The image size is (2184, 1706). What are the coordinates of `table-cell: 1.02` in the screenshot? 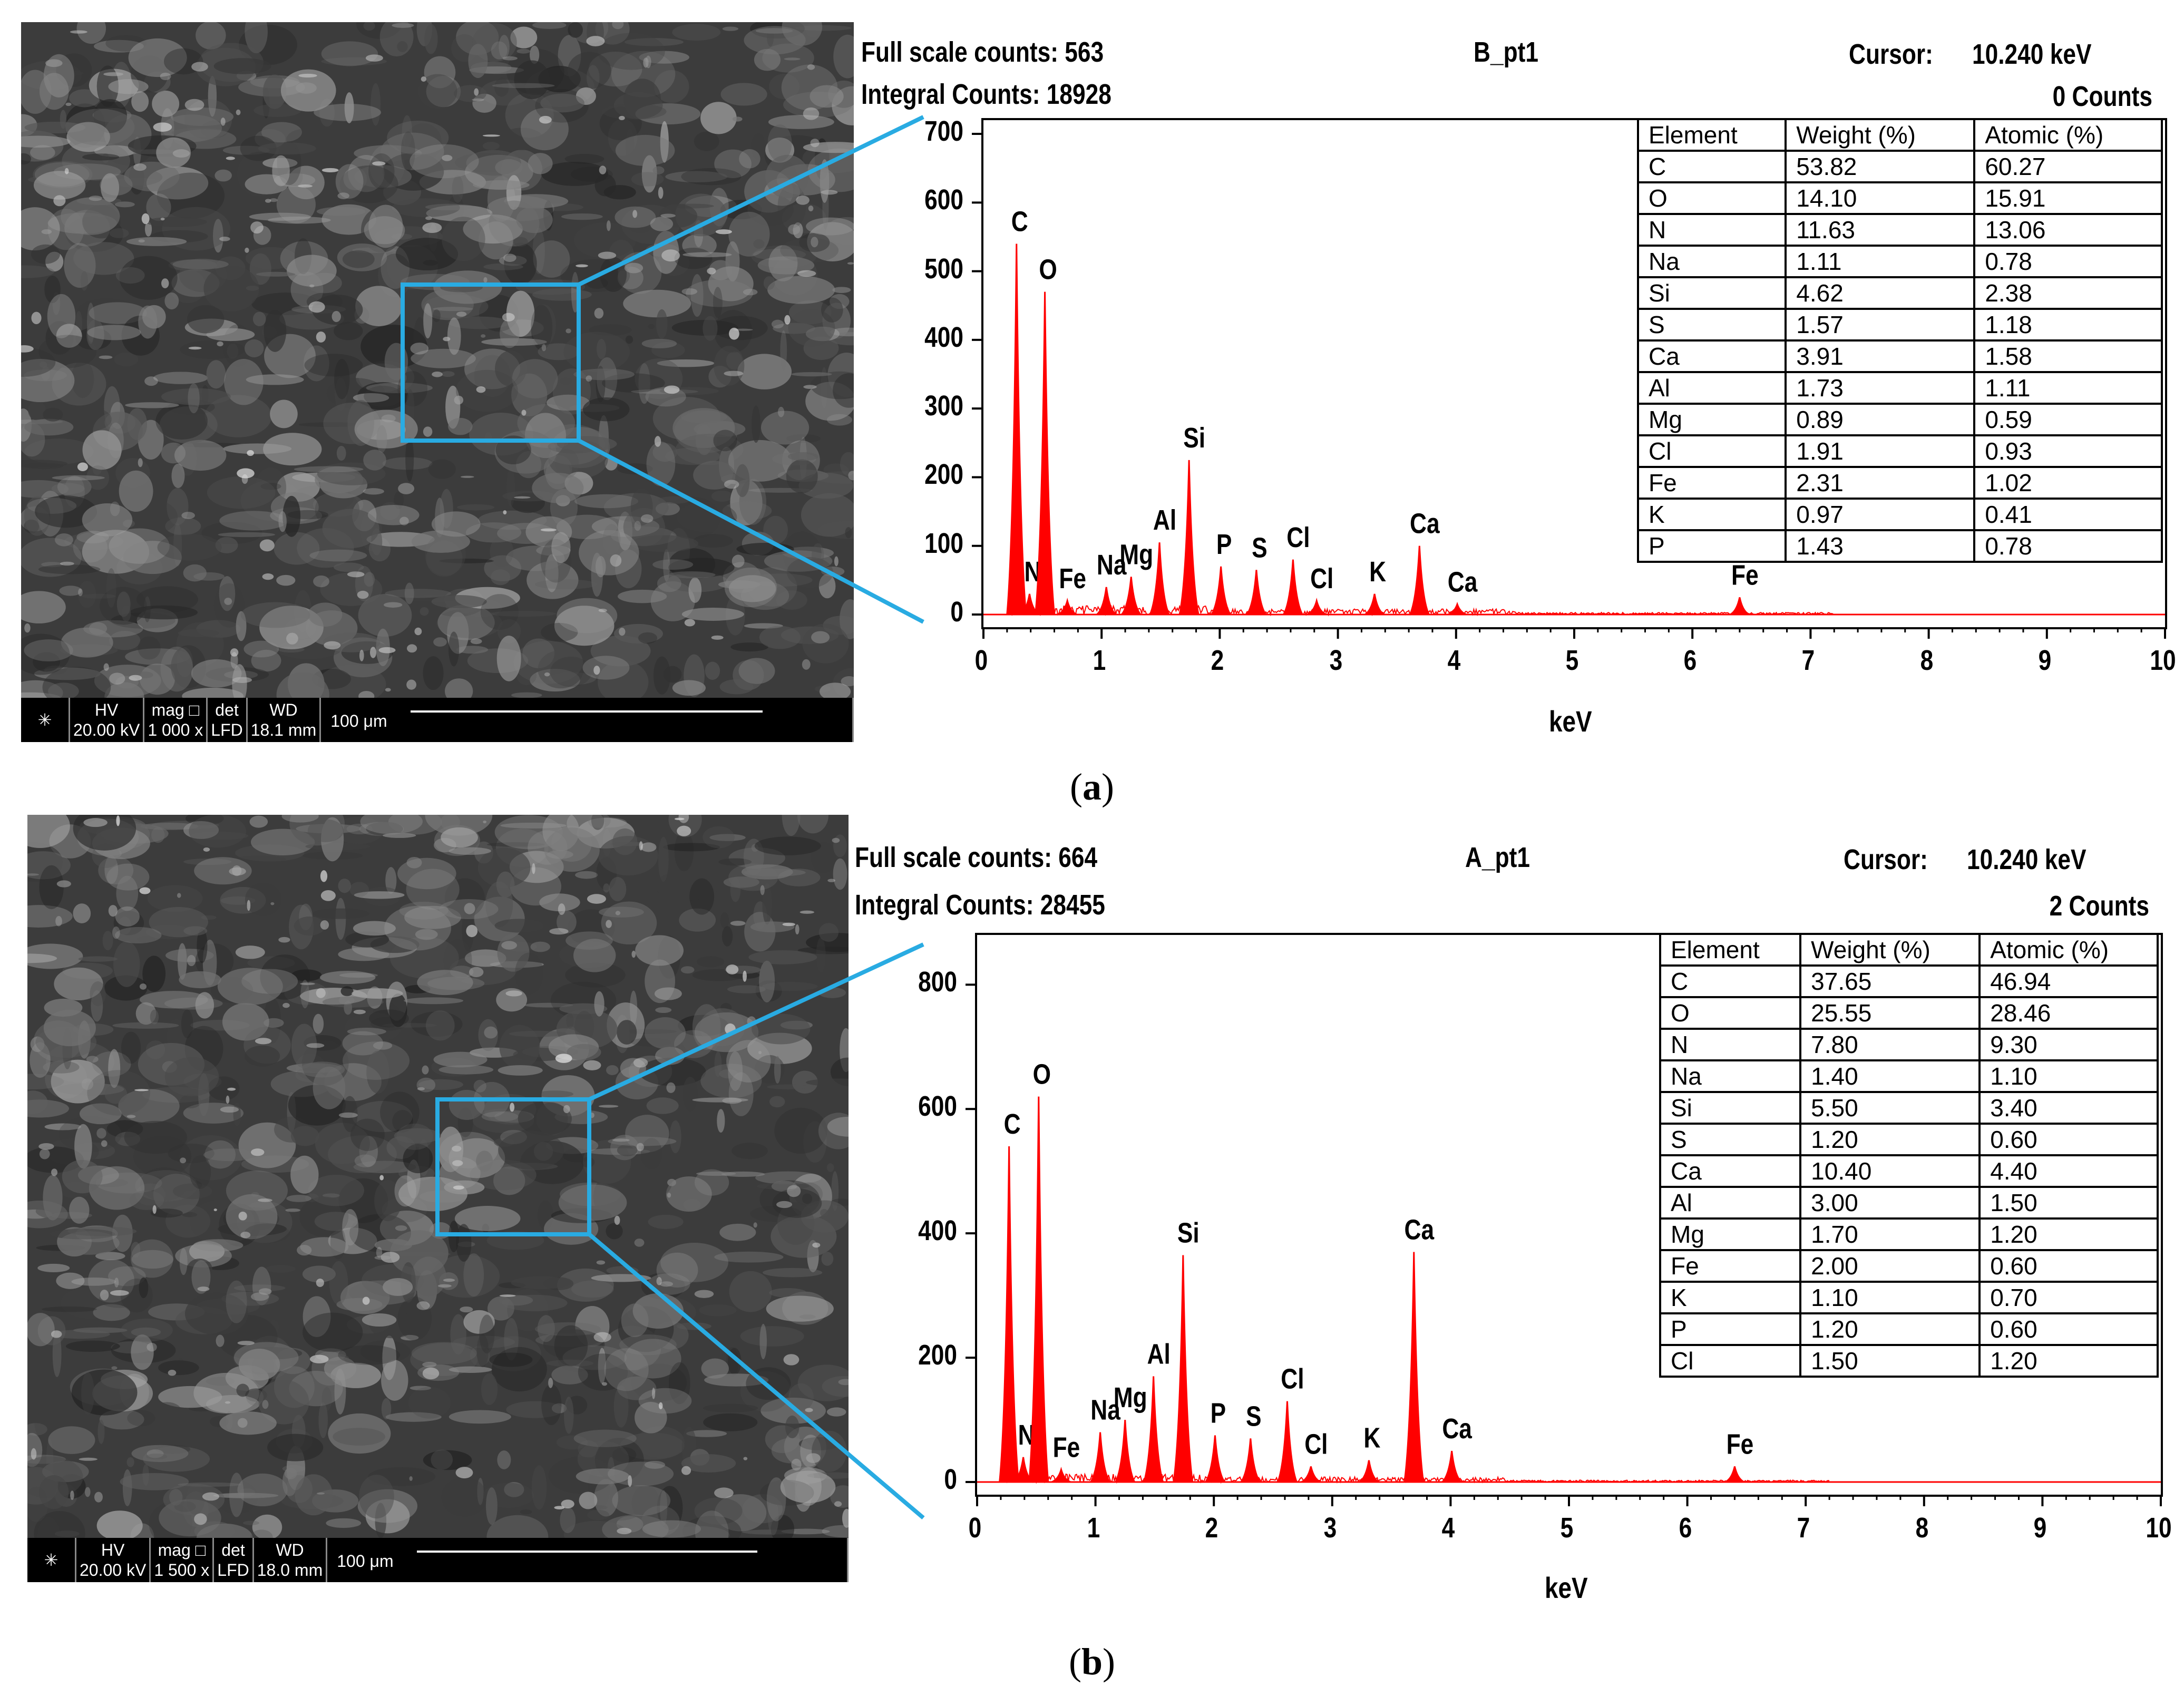 It's located at (2068, 483).